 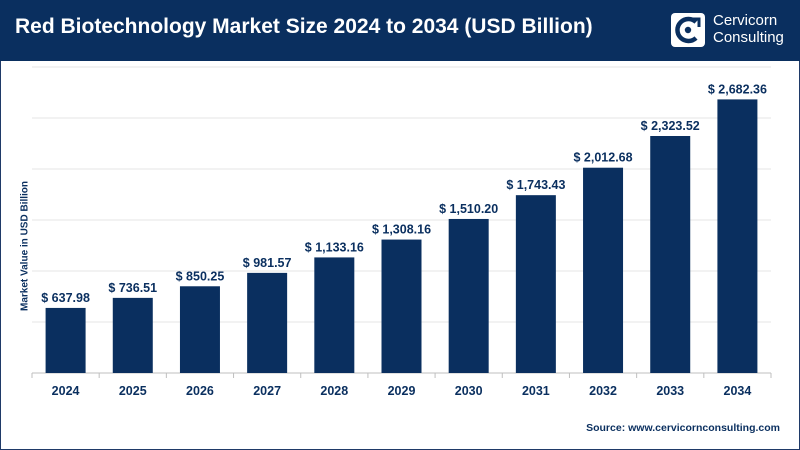 I want to click on bar-2034, so click(x=737, y=236).